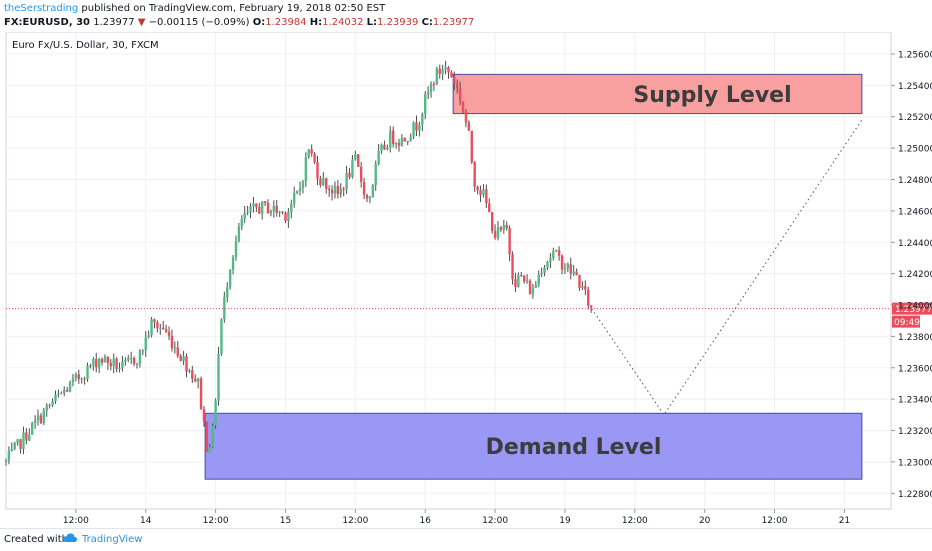  I want to click on x-tick-label: 20, so click(705, 521).